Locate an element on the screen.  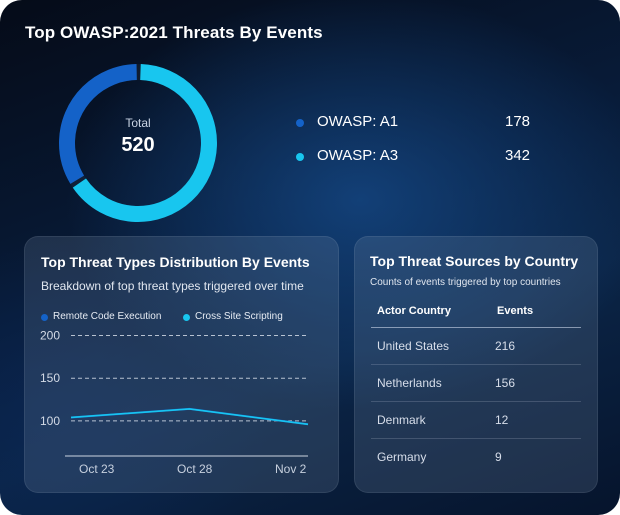
series-line-rce is located at coordinates (189, 416).